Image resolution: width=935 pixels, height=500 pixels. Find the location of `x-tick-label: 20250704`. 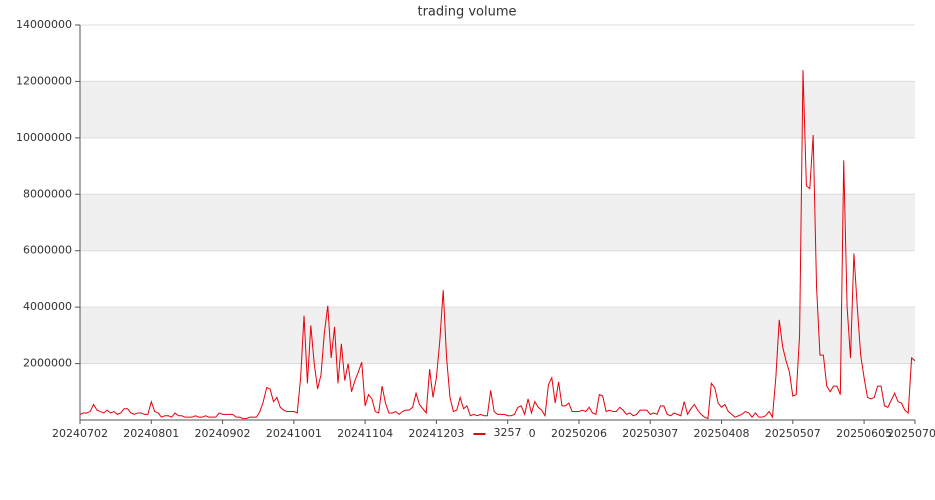

x-tick-label: 20250704 is located at coordinates (911, 433).